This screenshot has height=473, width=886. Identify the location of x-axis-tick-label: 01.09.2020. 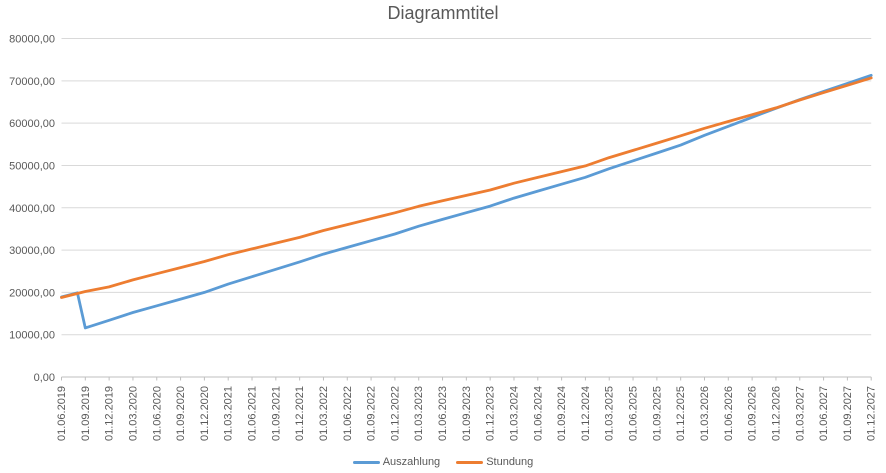
(181, 413).